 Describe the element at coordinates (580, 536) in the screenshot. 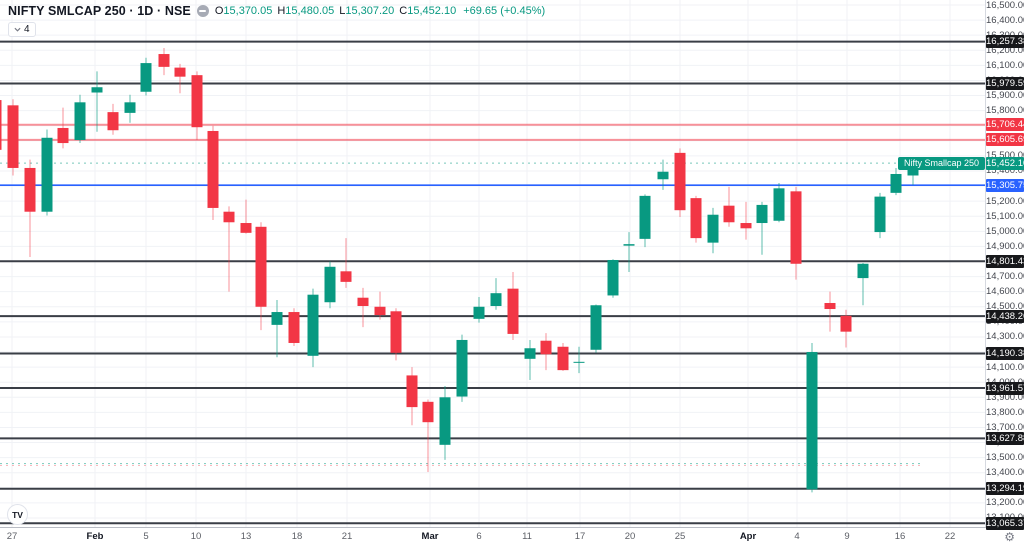

I see `time-axis-label: 17` at that location.